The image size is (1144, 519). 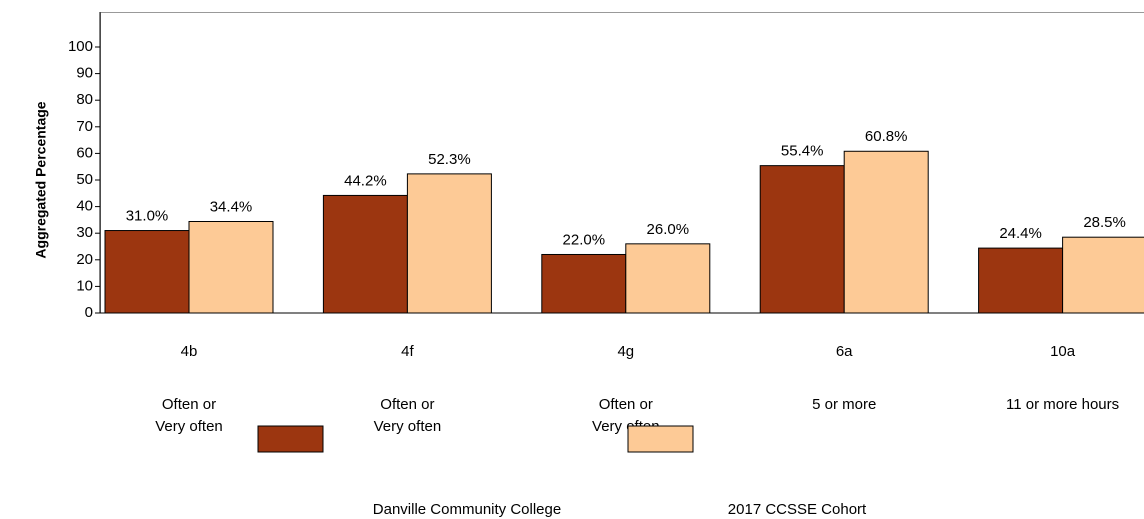 What do you see at coordinates (84, 179) in the screenshot?
I see `y-tick-label: 50` at bounding box center [84, 179].